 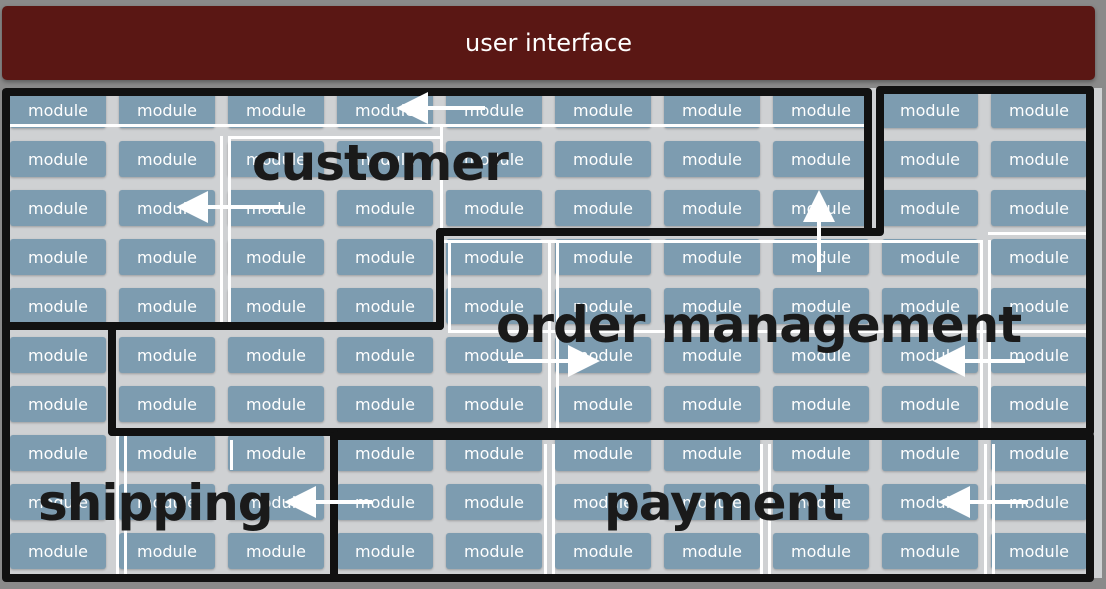 What do you see at coordinates (156, 503) in the screenshot?
I see `shipping-label: shipping` at bounding box center [156, 503].